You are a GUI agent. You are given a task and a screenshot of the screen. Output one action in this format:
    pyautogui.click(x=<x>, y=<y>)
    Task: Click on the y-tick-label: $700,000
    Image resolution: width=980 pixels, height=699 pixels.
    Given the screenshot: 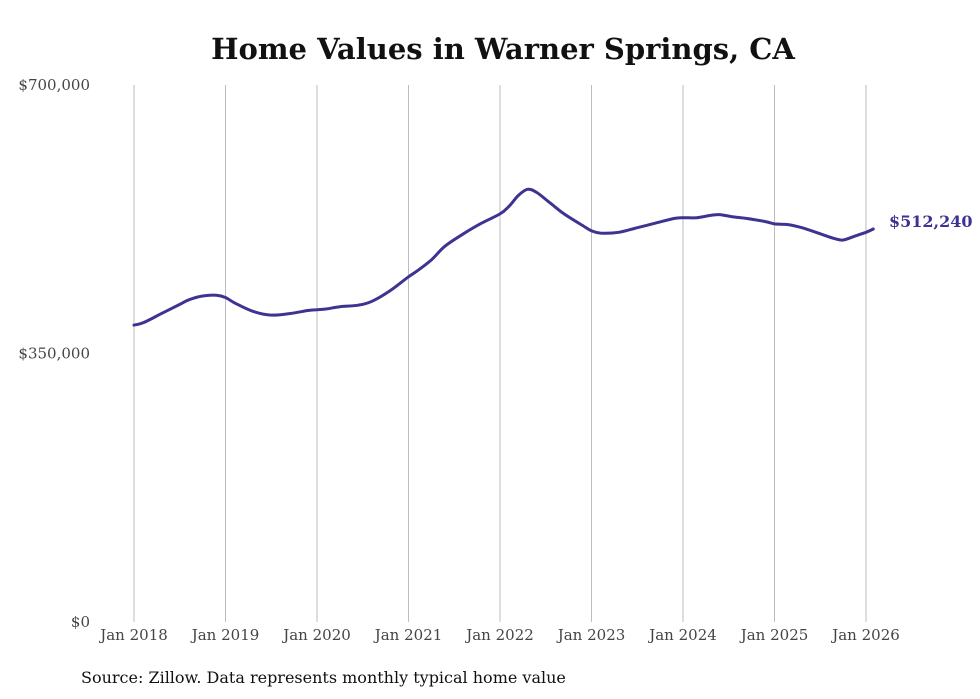 What is the action you would take?
    pyautogui.click(x=54, y=85)
    